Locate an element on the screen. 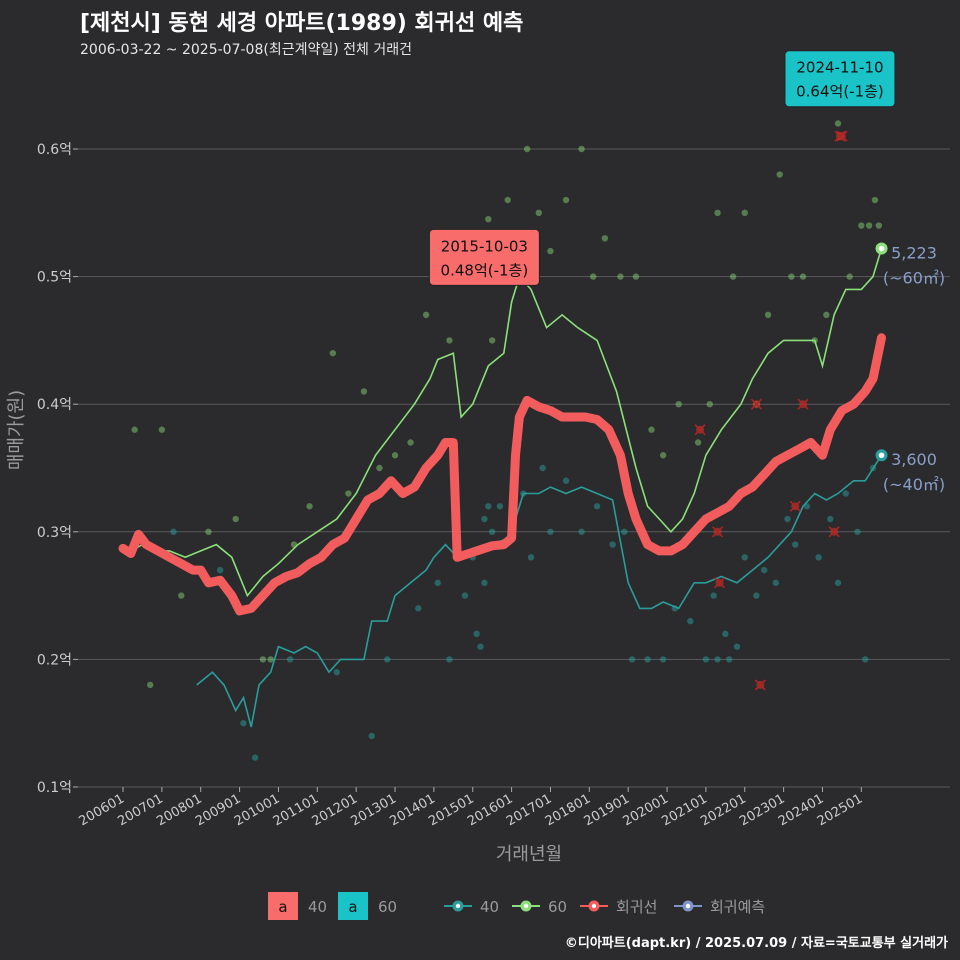 The image size is (960, 960). y-tick-label-4: 0.5억 is located at coordinates (54, 278).